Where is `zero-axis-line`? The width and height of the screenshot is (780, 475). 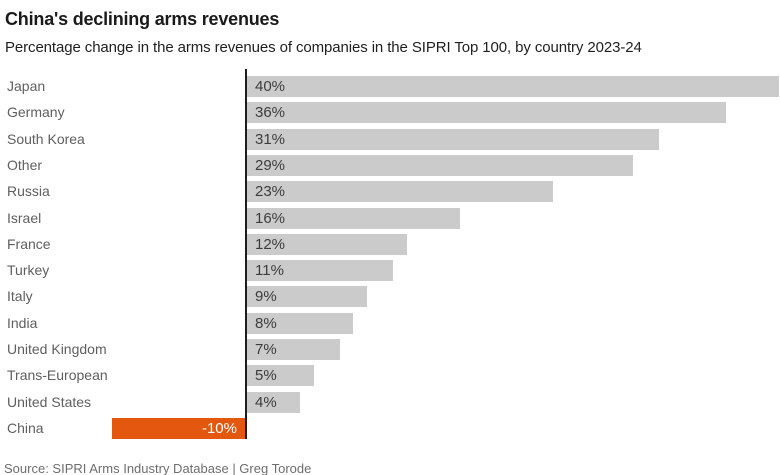
zero-axis-line is located at coordinates (246, 254).